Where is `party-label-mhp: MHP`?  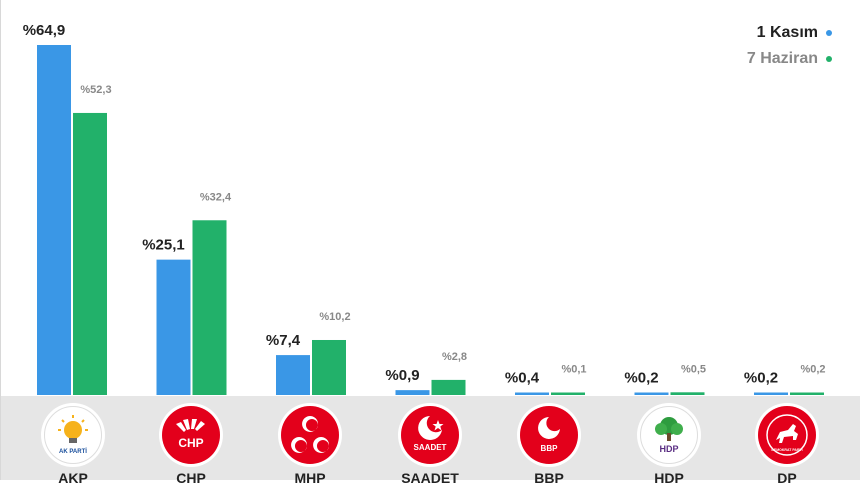 party-label-mhp: MHP is located at coordinates (310, 478).